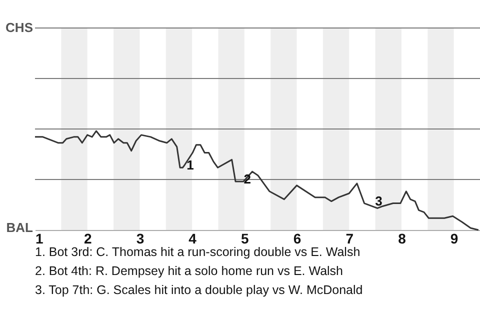 The height and width of the screenshot is (320, 480). Describe the element at coordinates (350, 238) in the screenshot. I see `x-tick-label: 7` at that location.